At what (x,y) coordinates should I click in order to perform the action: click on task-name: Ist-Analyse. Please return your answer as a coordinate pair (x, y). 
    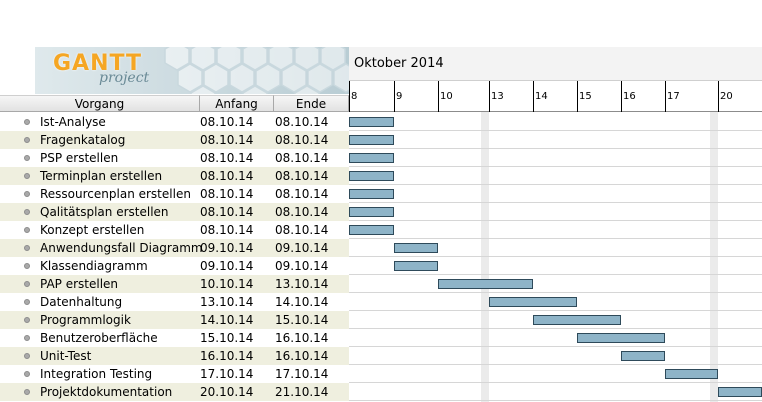
    Looking at the image, I should click on (73, 122).